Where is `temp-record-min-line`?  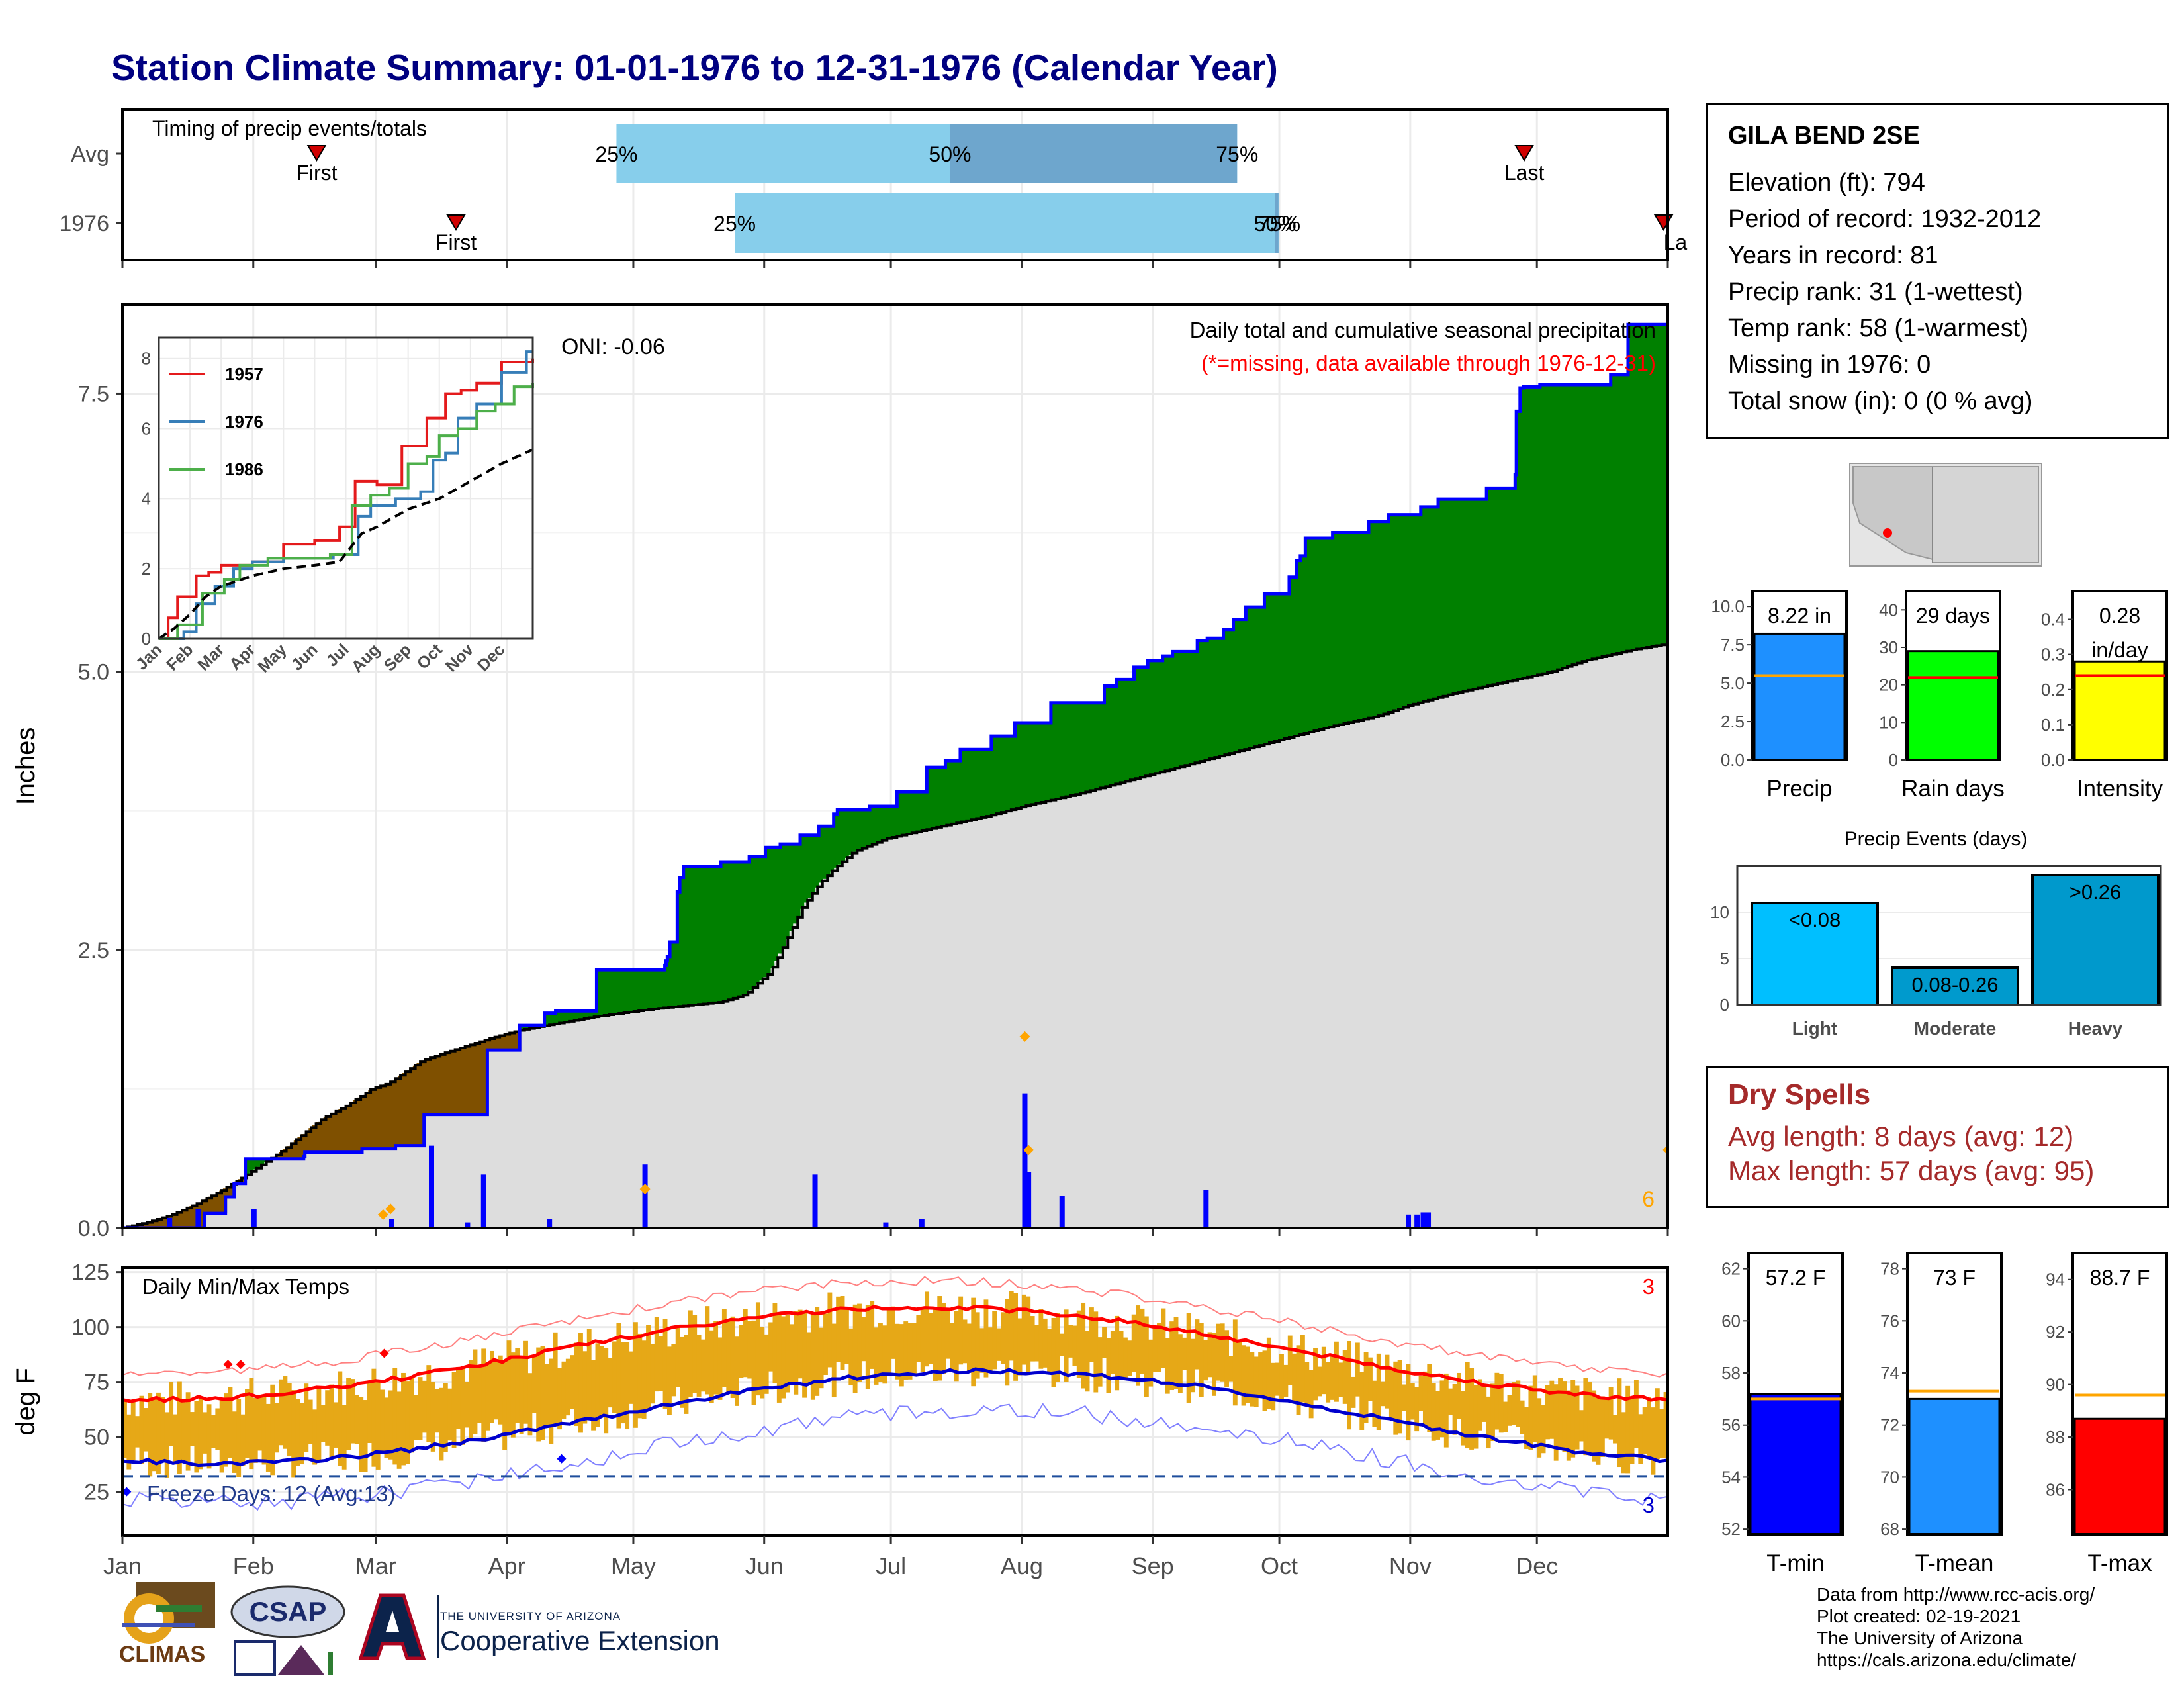
temp-record-min-line is located at coordinates (895, 1457).